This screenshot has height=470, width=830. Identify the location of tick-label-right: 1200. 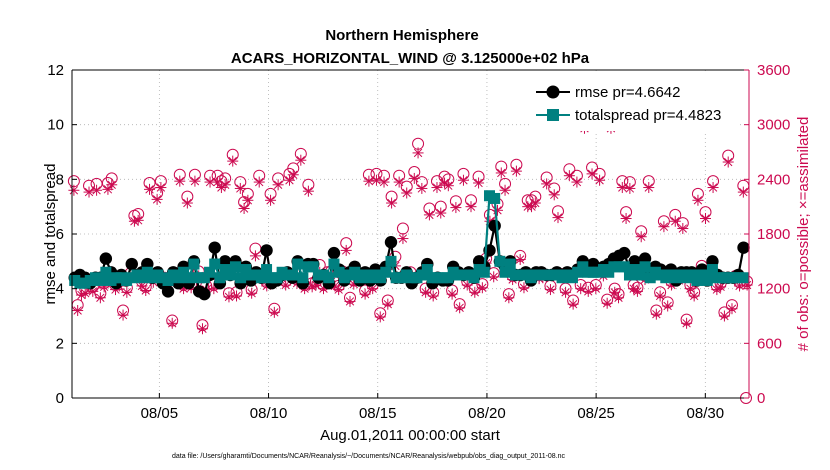
(773, 289).